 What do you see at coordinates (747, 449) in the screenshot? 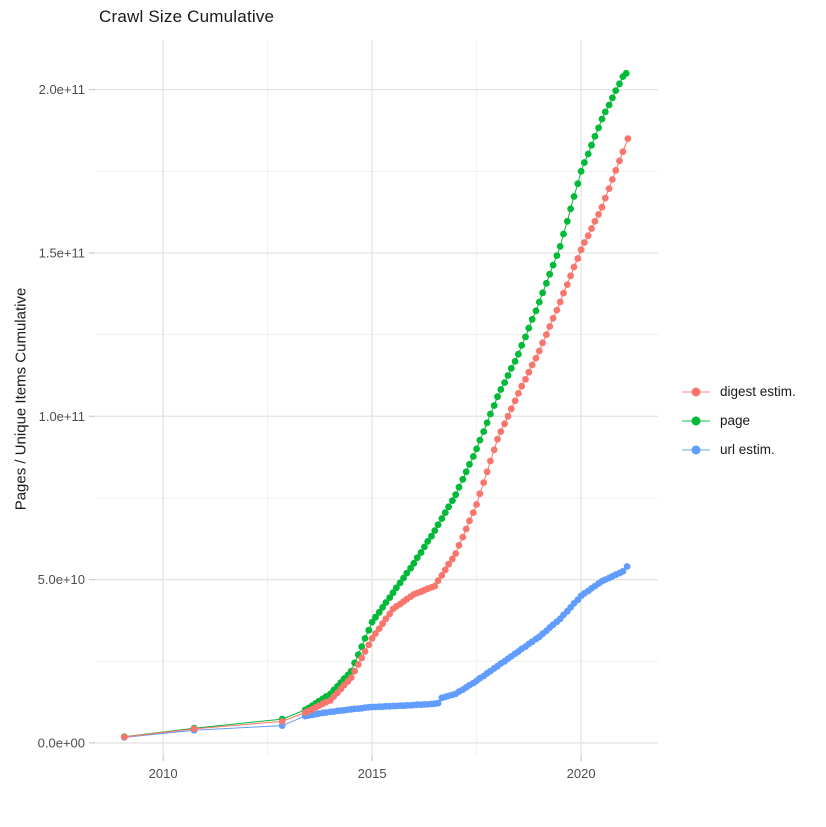
I see `legend-label: url estim.` at bounding box center [747, 449].